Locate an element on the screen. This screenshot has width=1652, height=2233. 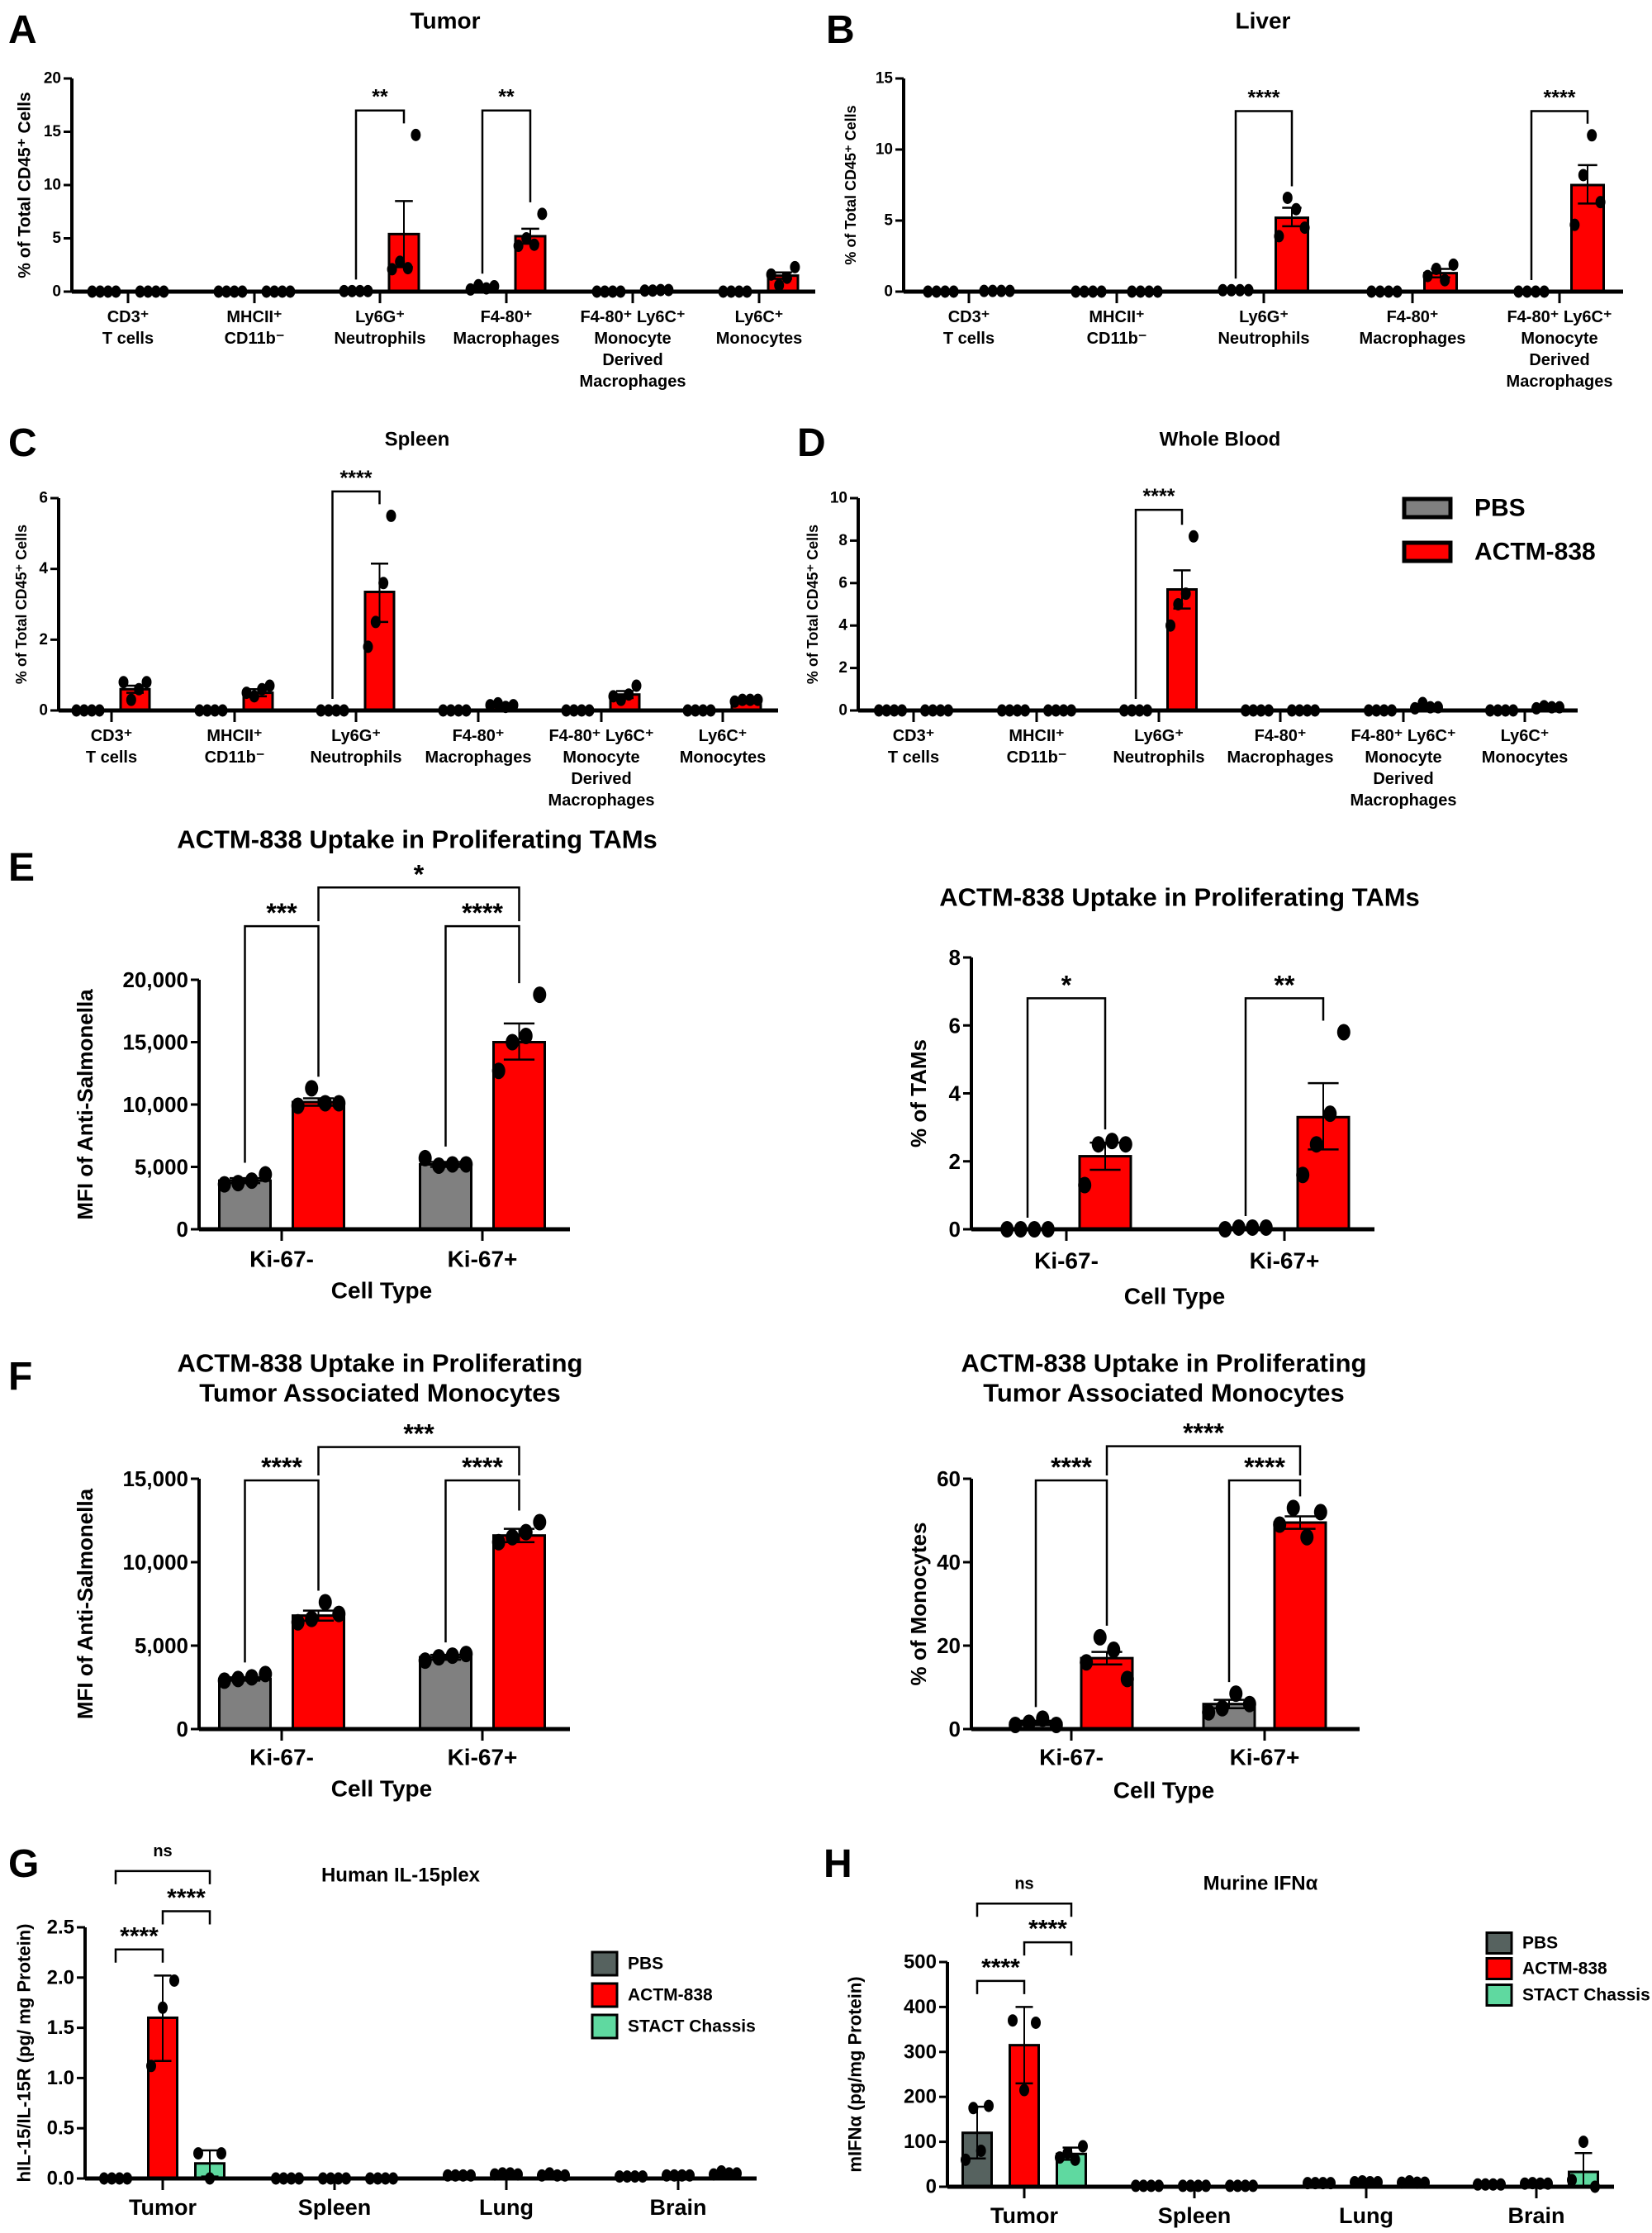
y-tick-label: 0.5 is located at coordinates (60, 2128).